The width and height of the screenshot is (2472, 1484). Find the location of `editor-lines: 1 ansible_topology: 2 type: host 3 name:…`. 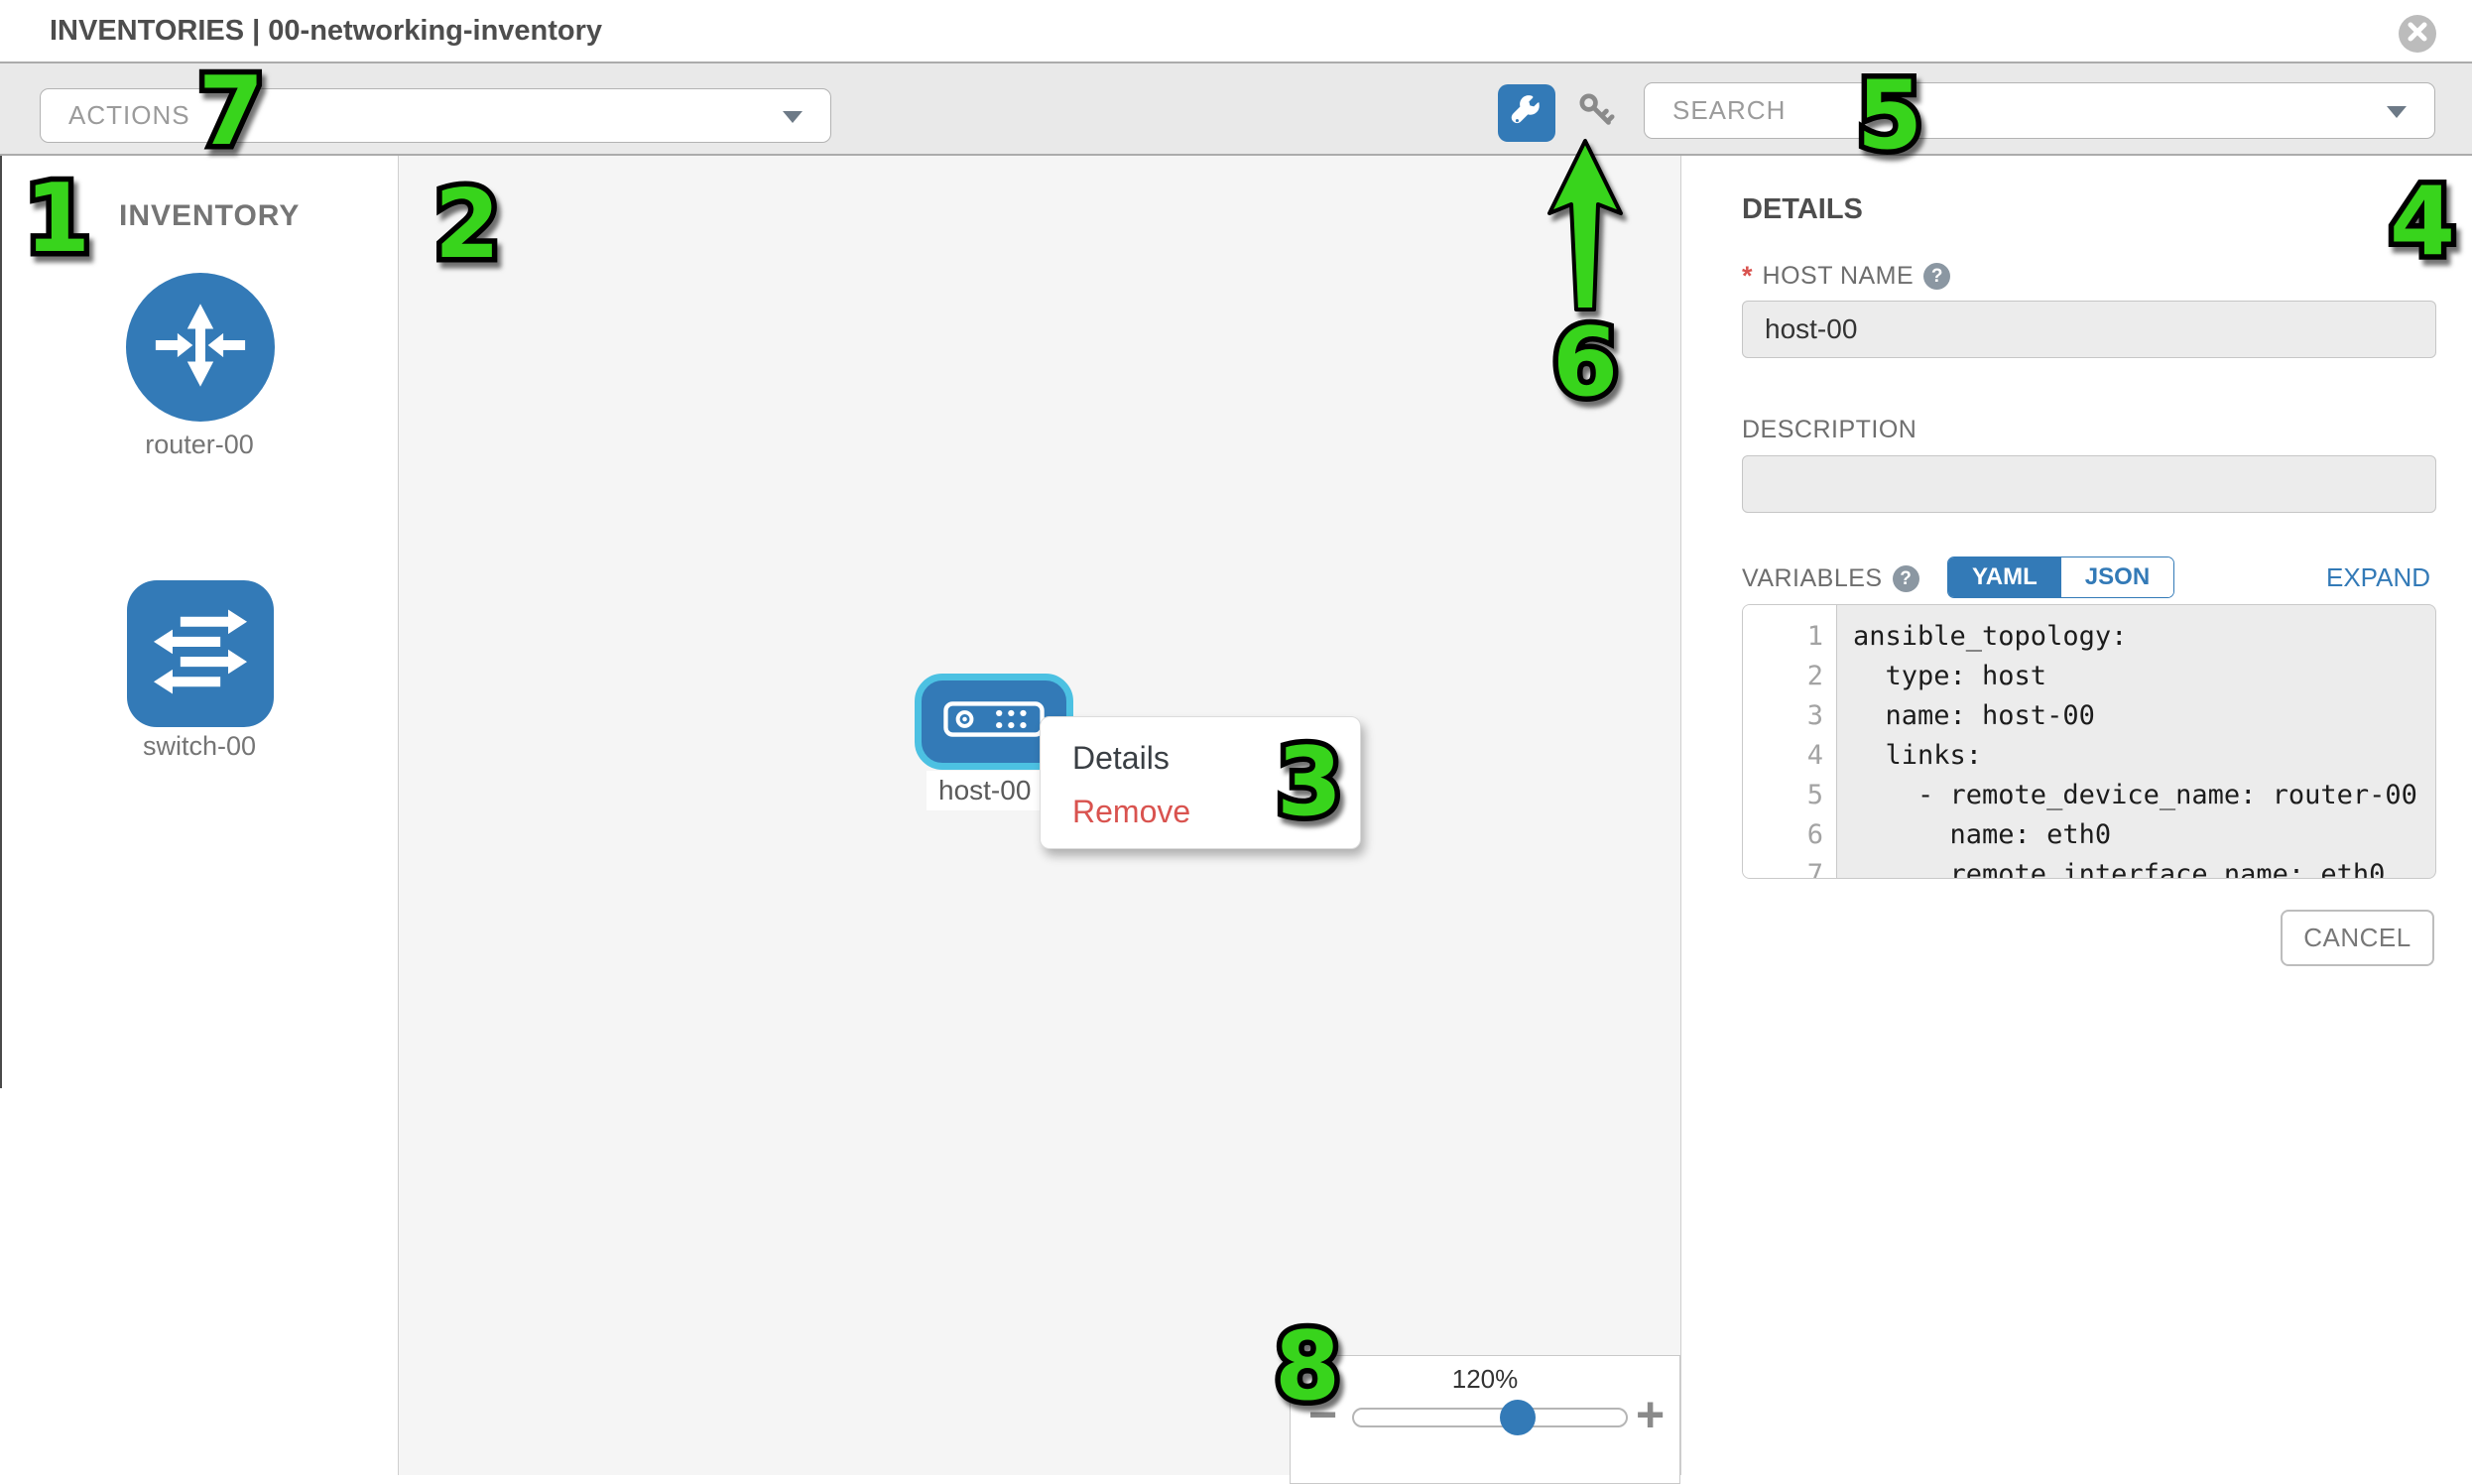

editor-lines: 1 ansible_topology: 2 type: host 3 name:… is located at coordinates (2089, 748).